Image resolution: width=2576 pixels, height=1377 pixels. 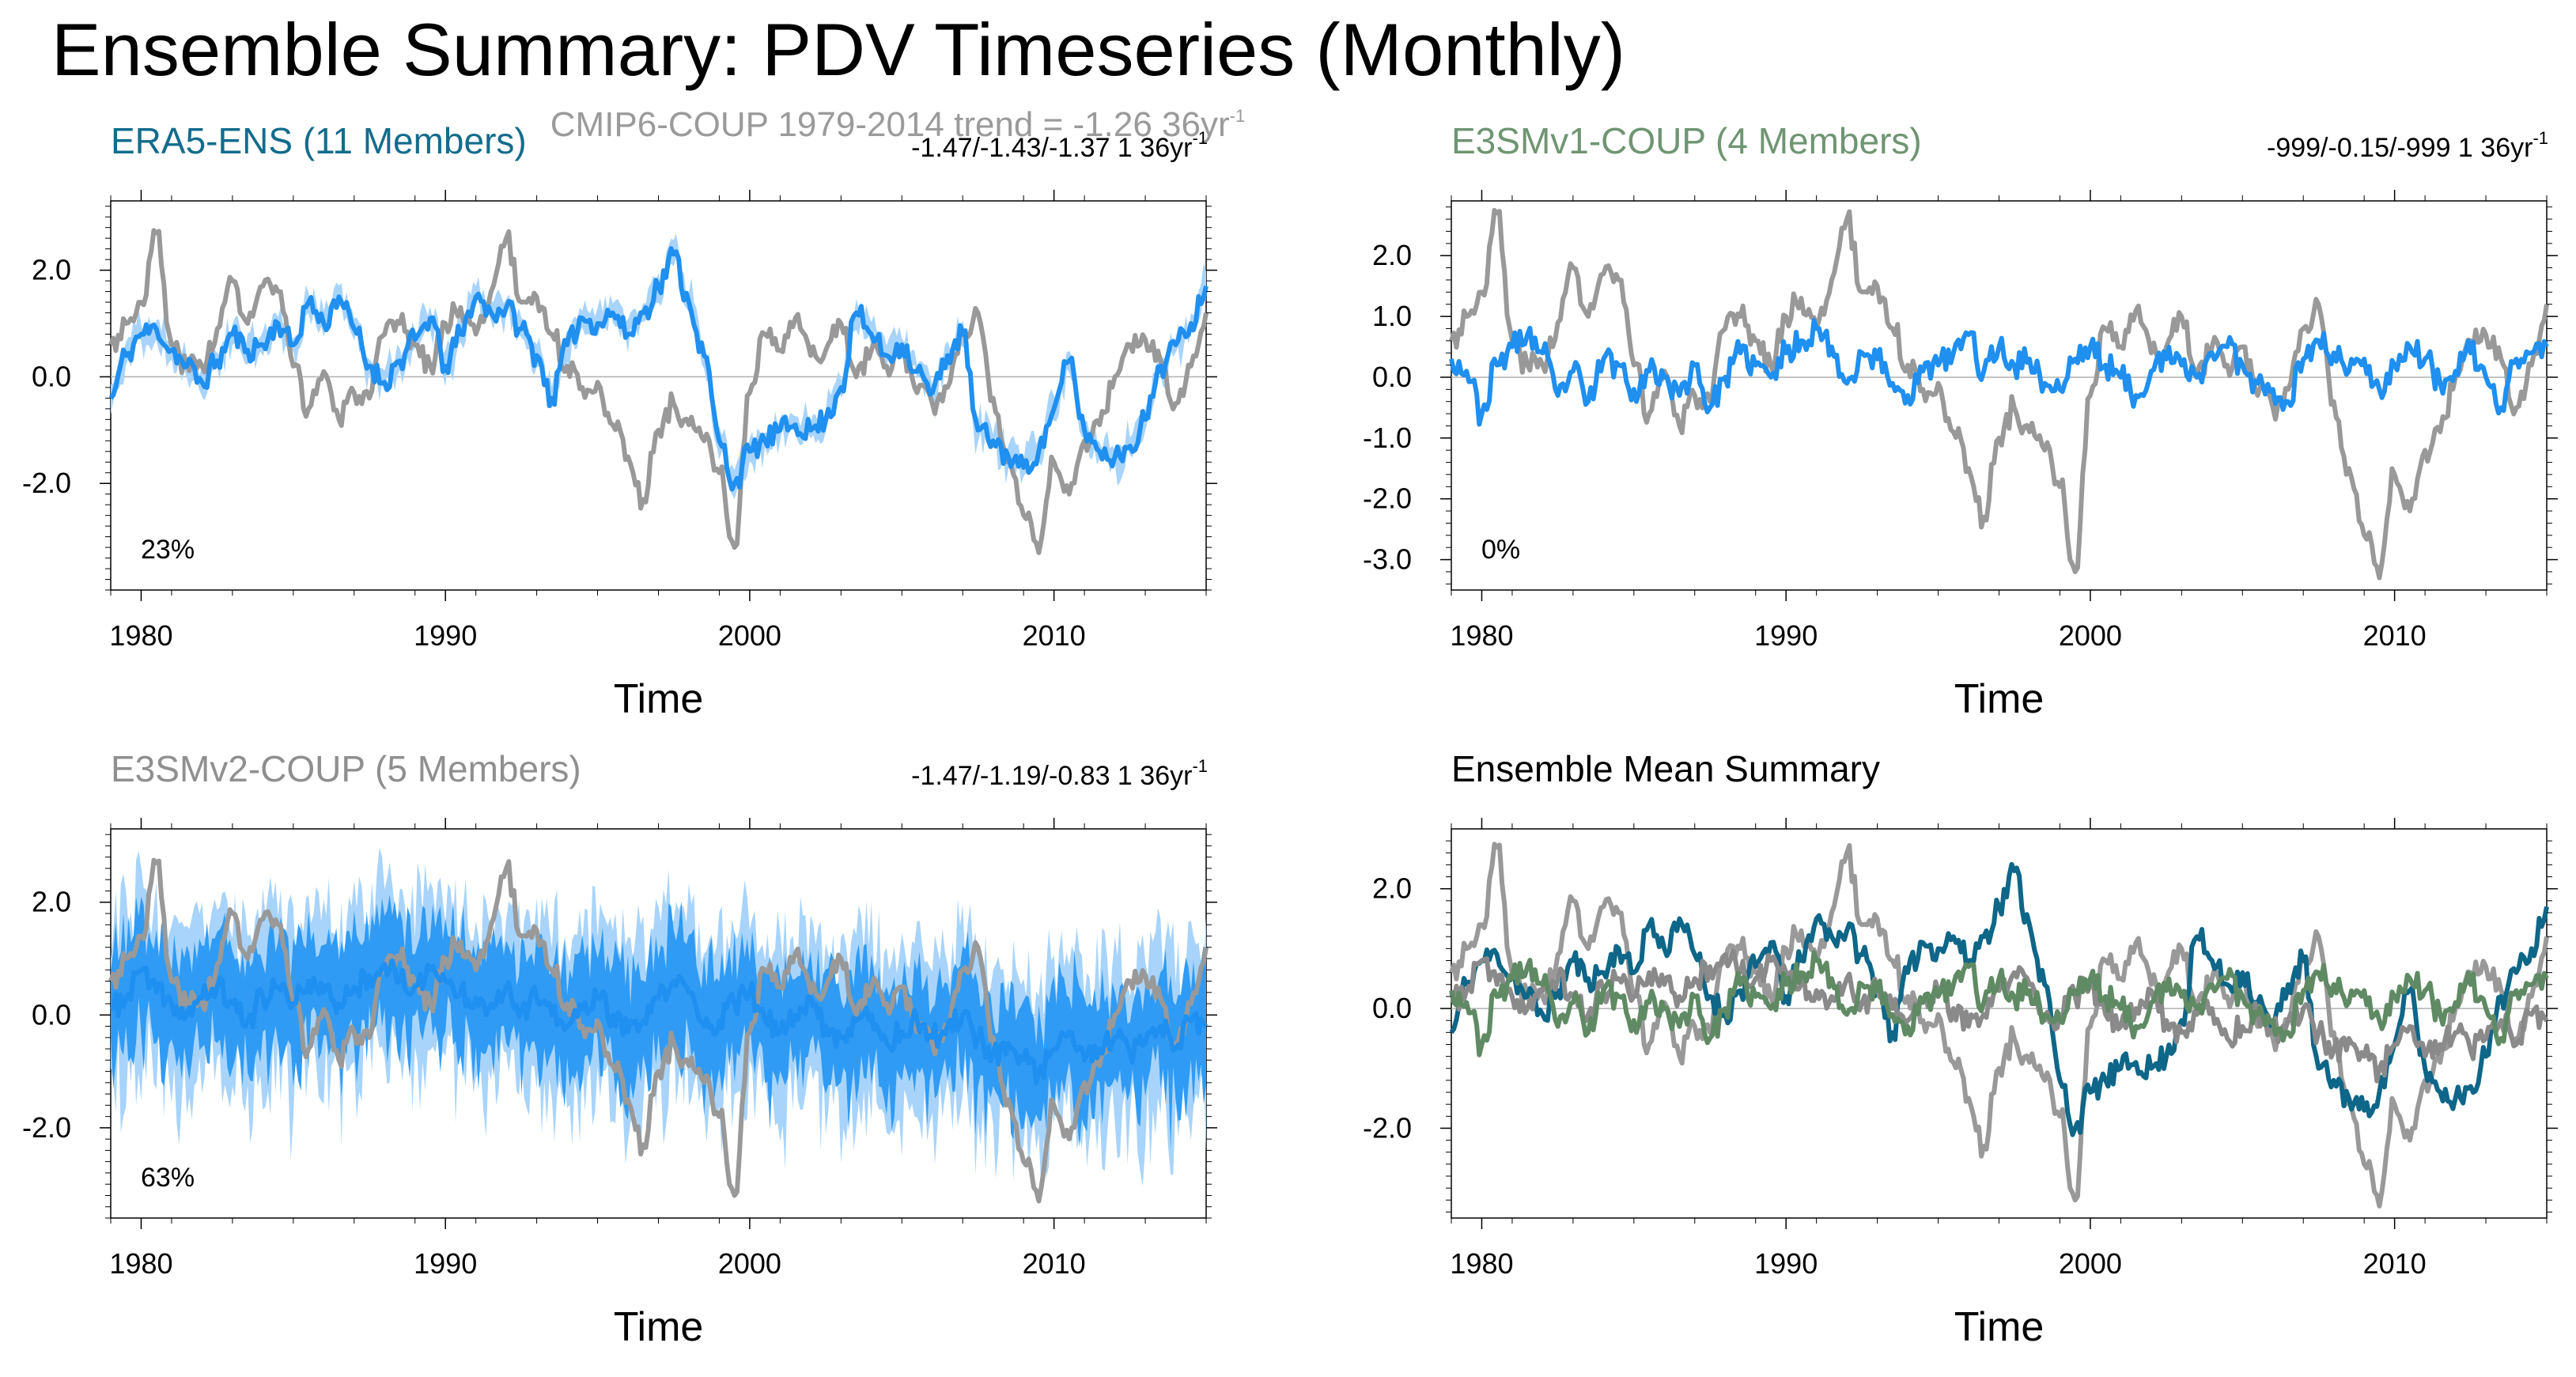 What do you see at coordinates (2400, 148) in the screenshot?
I see `trend-main: -999/-0.15/-999 1 36yr` at bounding box center [2400, 148].